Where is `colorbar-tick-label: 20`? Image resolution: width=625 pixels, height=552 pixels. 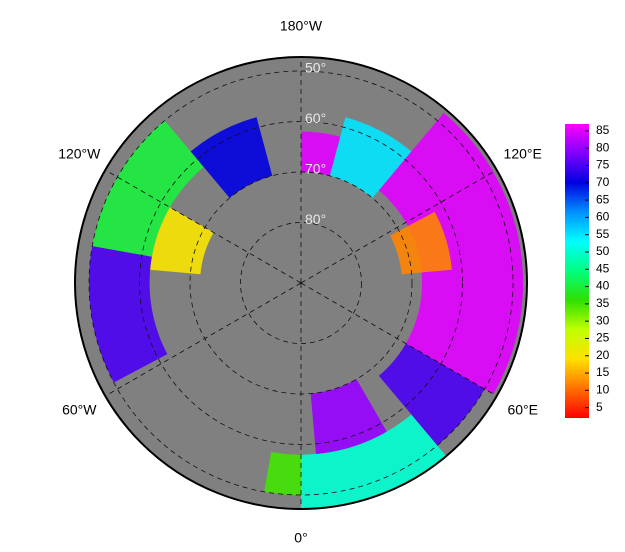
colorbar-tick-label: 20 is located at coordinates (603, 355).